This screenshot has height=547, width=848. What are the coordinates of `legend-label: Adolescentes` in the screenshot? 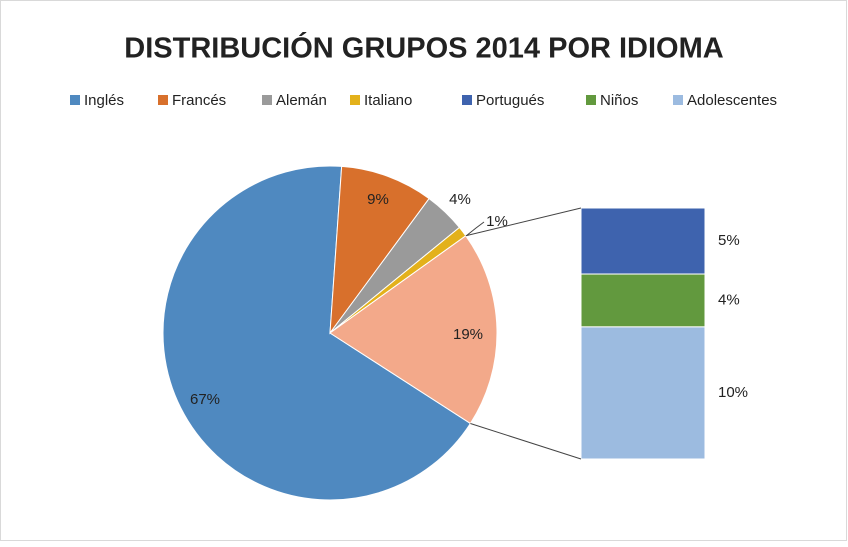 It's located at (732, 100).